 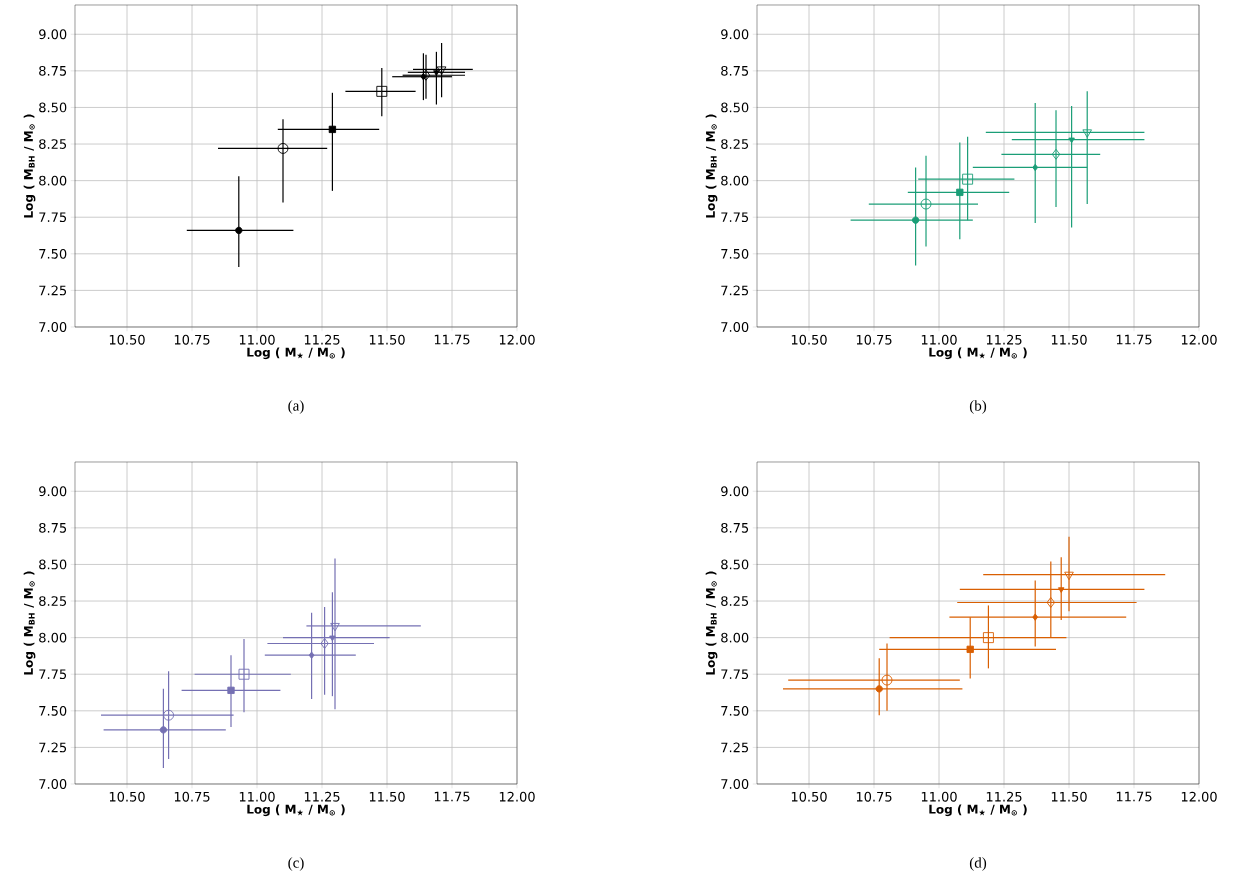 What do you see at coordinates (978, 864) in the screenshot?
I see `text: (d)` at bounding box center [978, 864].